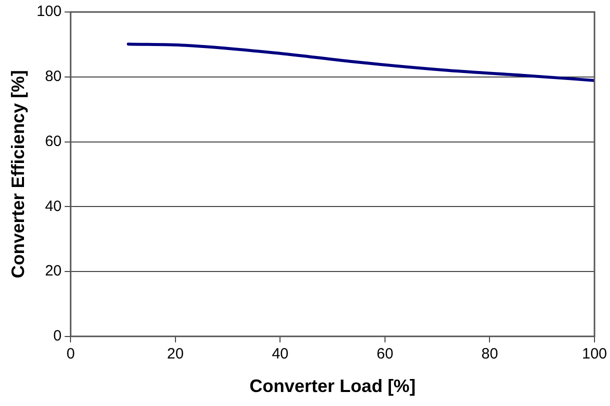  Describe the element at coordinates (53, 271) in the screenshot. I see `y-tick-label: 20` at that location.